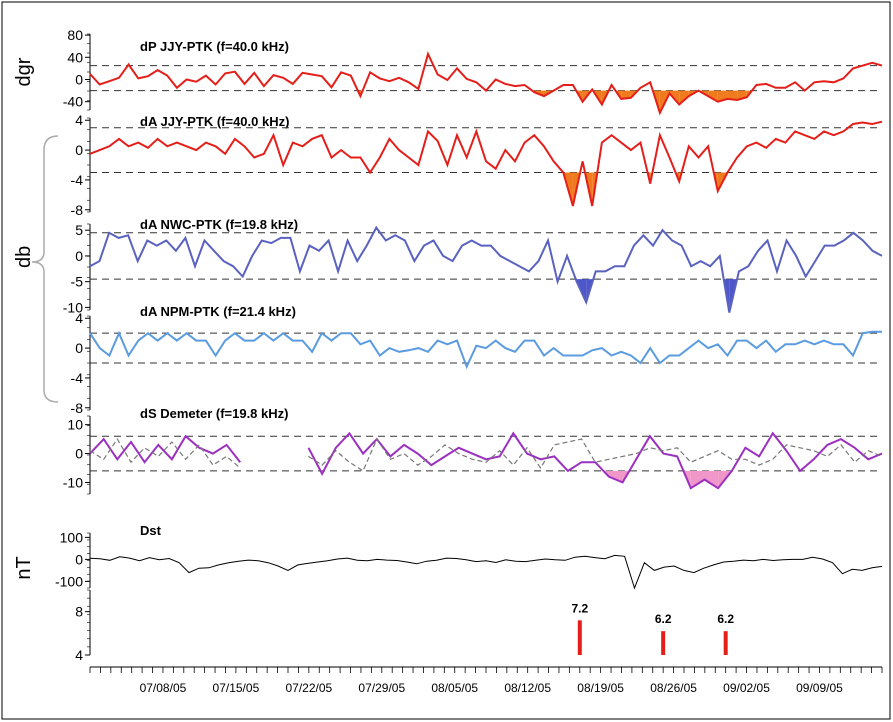  I want to click on panel-mag: 8 4 7.2 6.2 6.2, so click(404, 626).